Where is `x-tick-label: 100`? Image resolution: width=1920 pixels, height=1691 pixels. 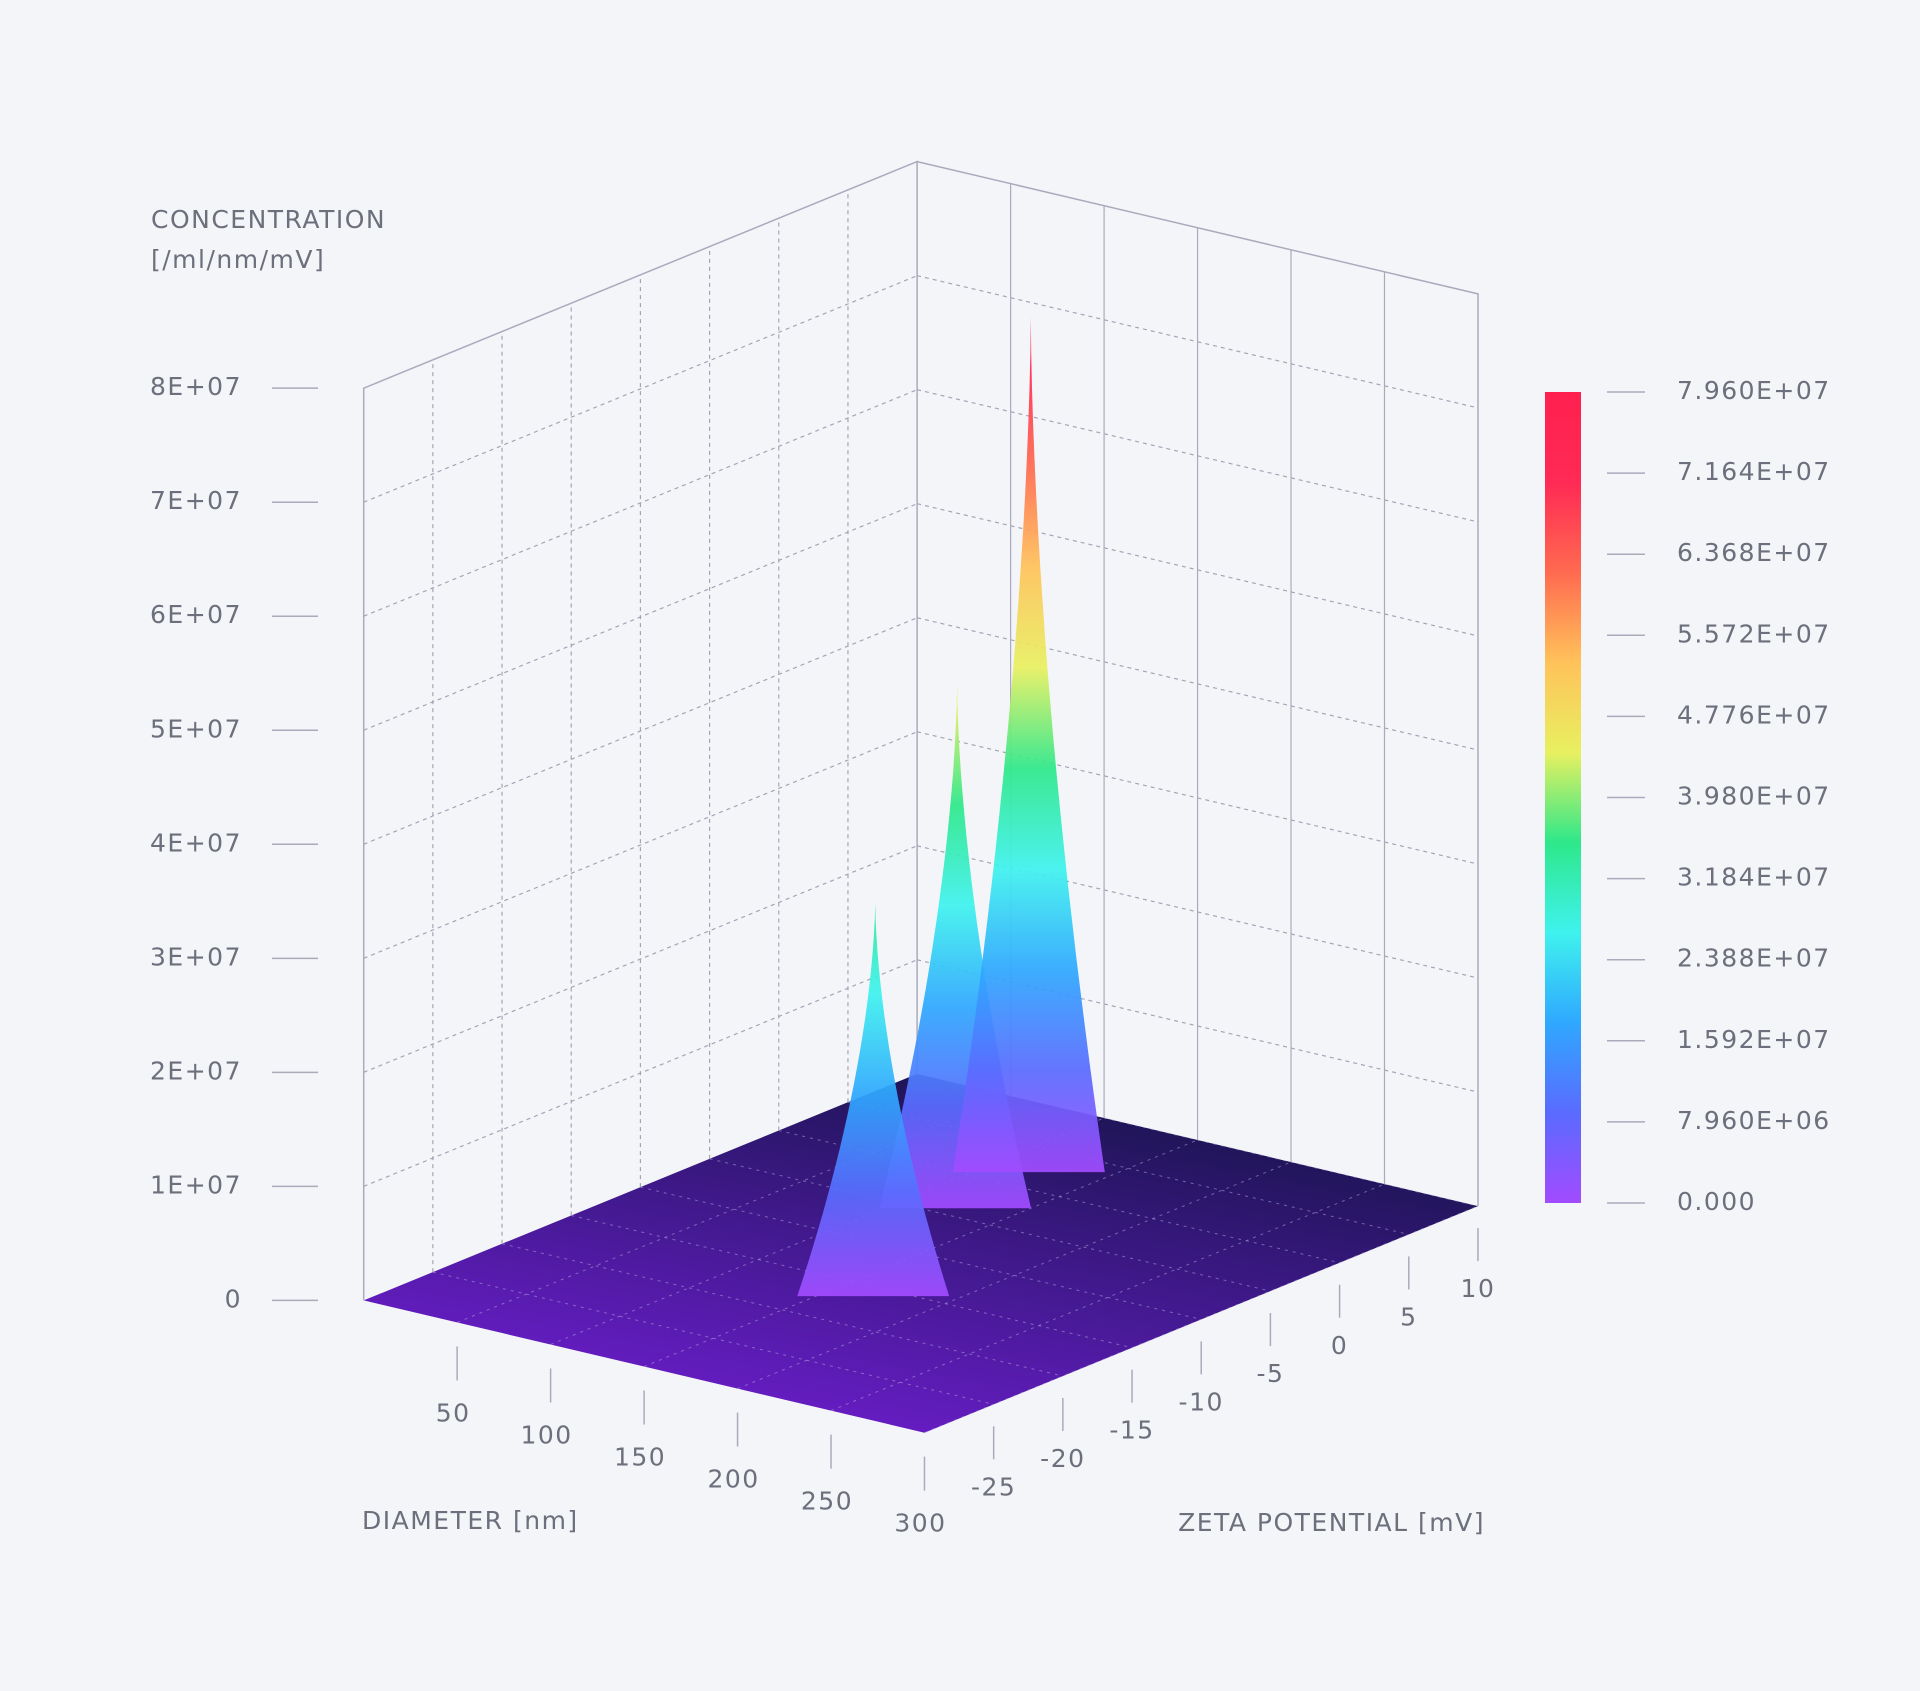 x-tick-label: 100 is located at coordinates (547, 1434).